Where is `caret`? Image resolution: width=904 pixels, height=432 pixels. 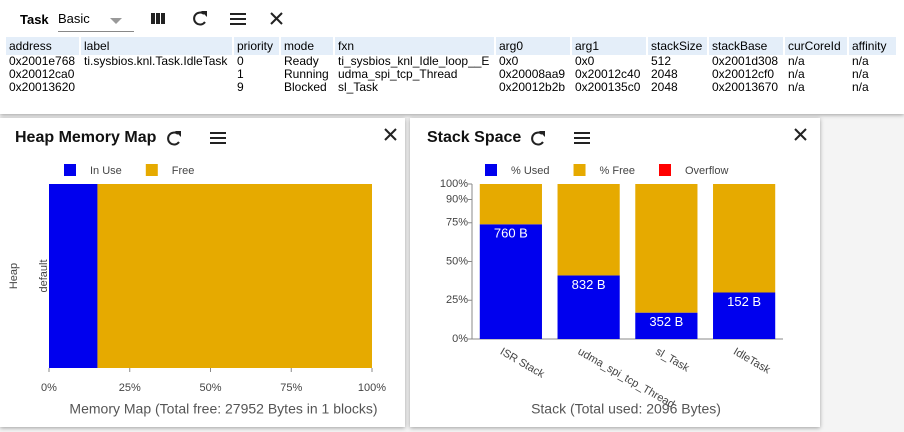 caret is located at coordinates (116, 21).